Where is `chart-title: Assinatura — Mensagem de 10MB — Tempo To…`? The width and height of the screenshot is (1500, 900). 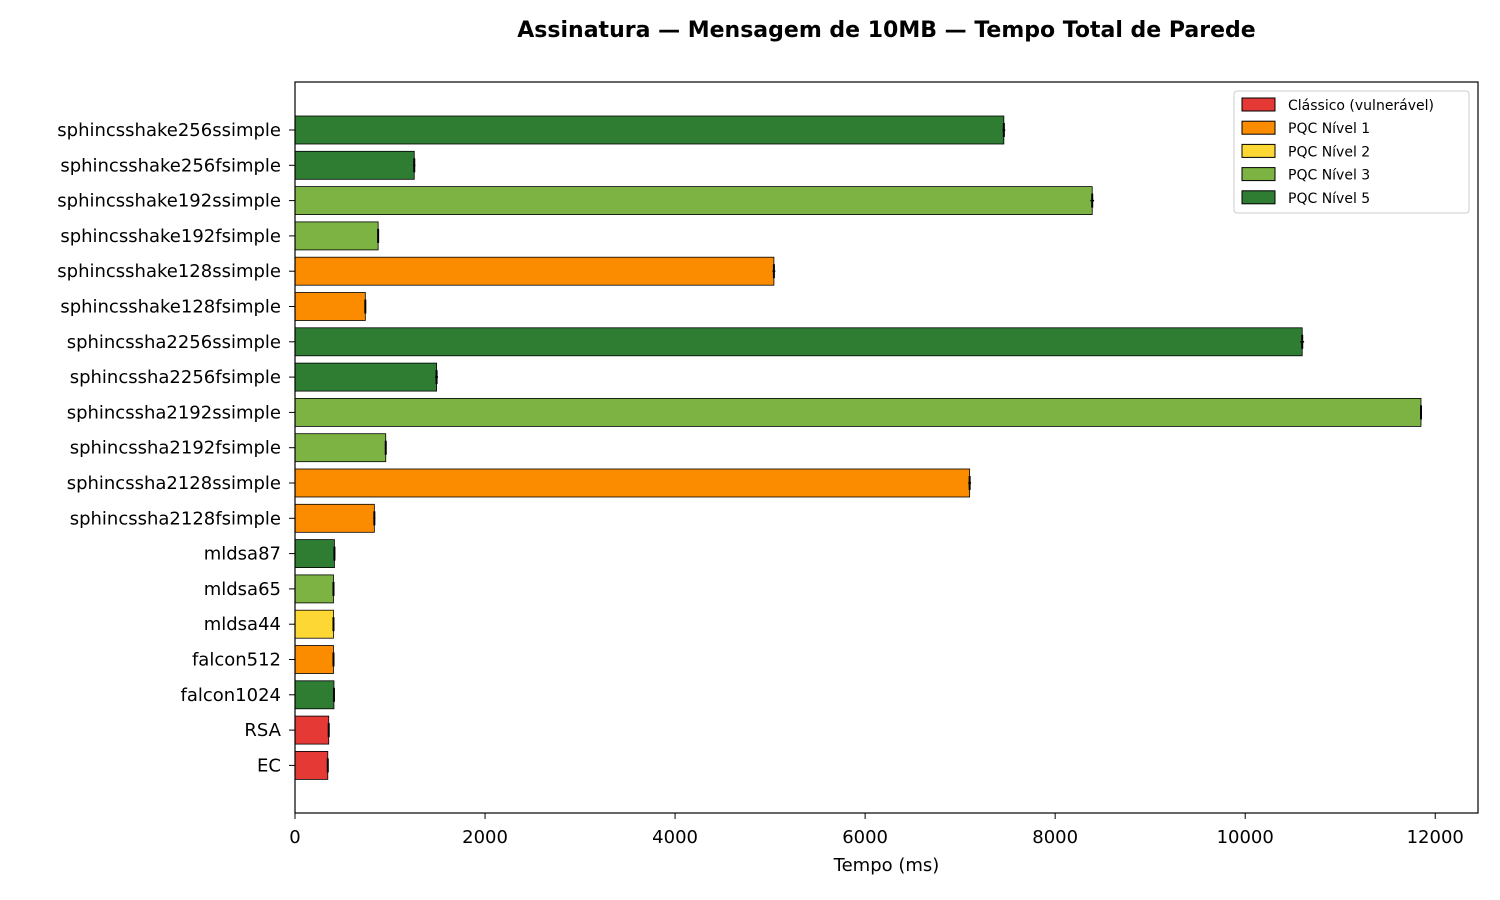 chart-title: Assinatura — Mensagem de 10MB — Tempo To… is located at coordinates (886, 30).